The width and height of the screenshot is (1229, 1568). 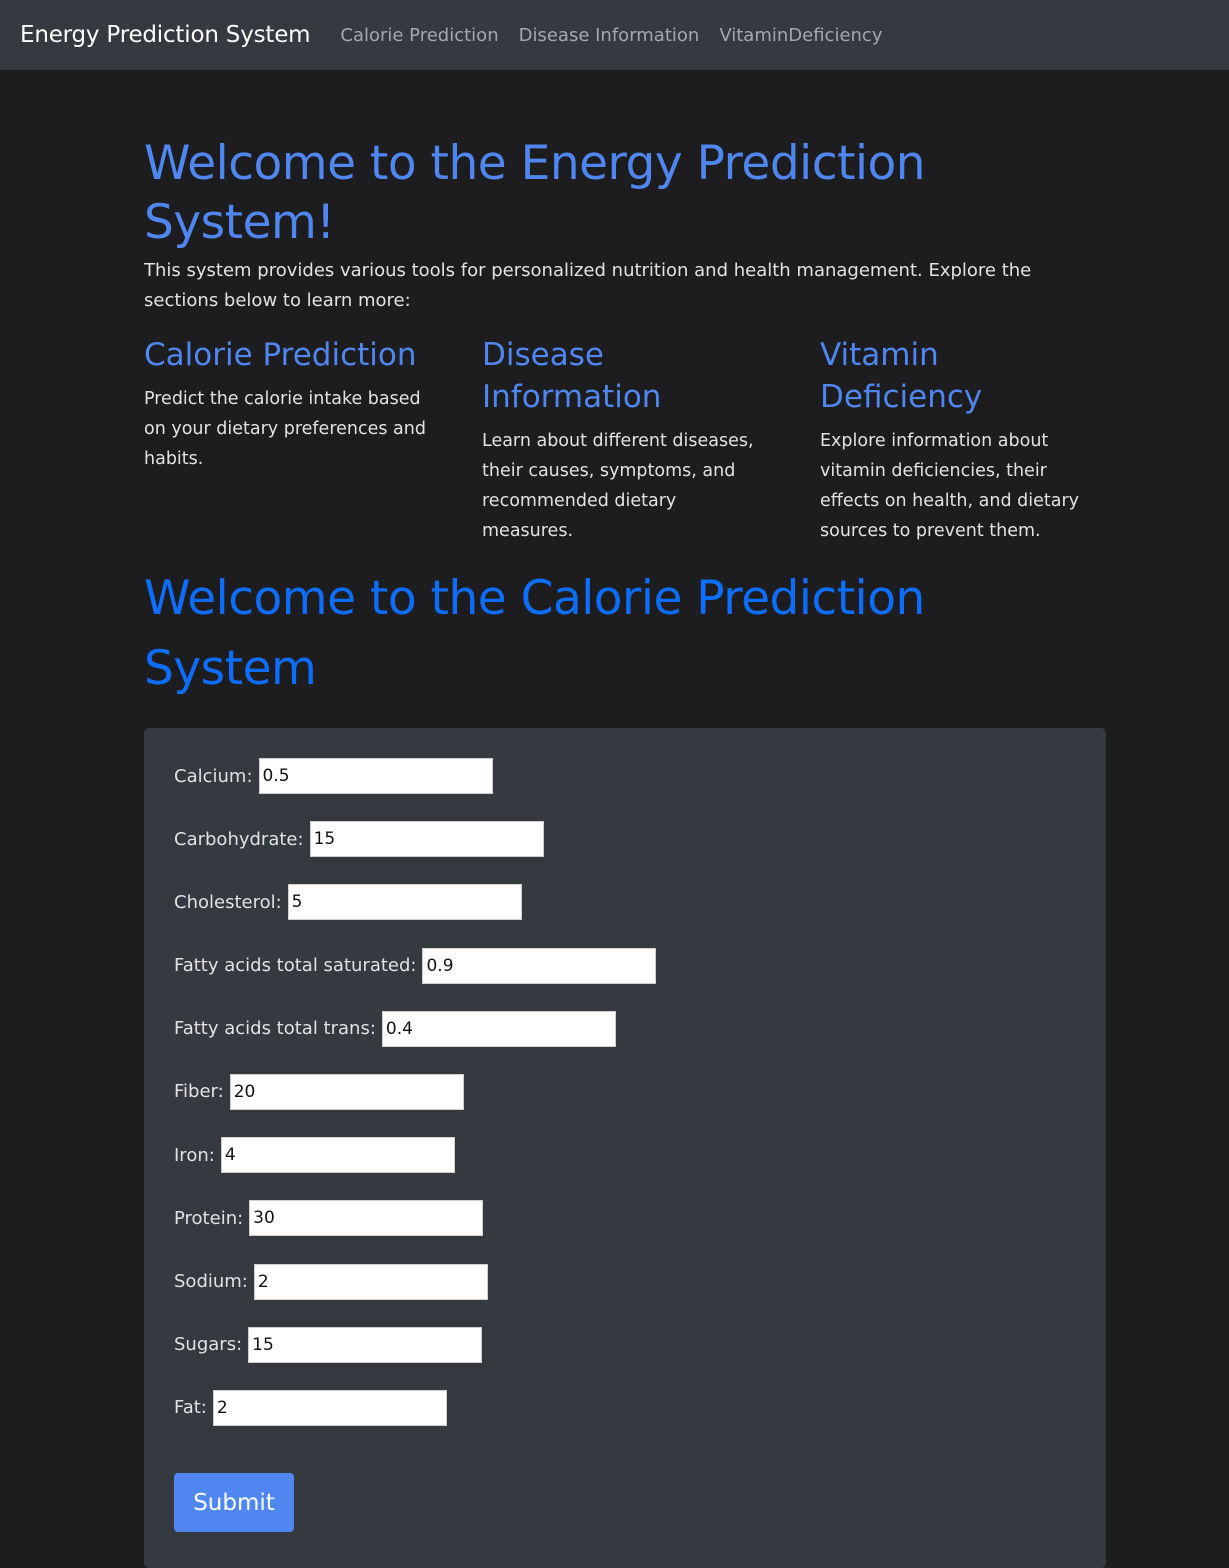 I want to click on form-row-calcium: Calcium:, so click(x=625, y=776).